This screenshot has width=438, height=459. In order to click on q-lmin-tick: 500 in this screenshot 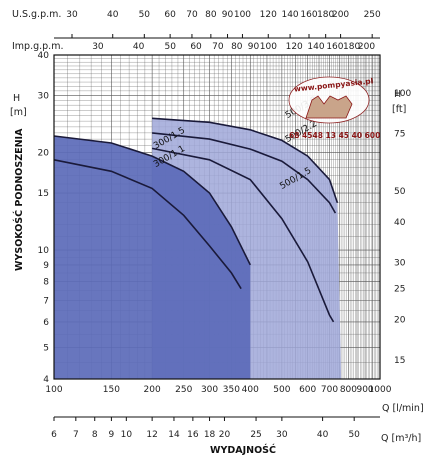, I will do `click(281, 390)`.